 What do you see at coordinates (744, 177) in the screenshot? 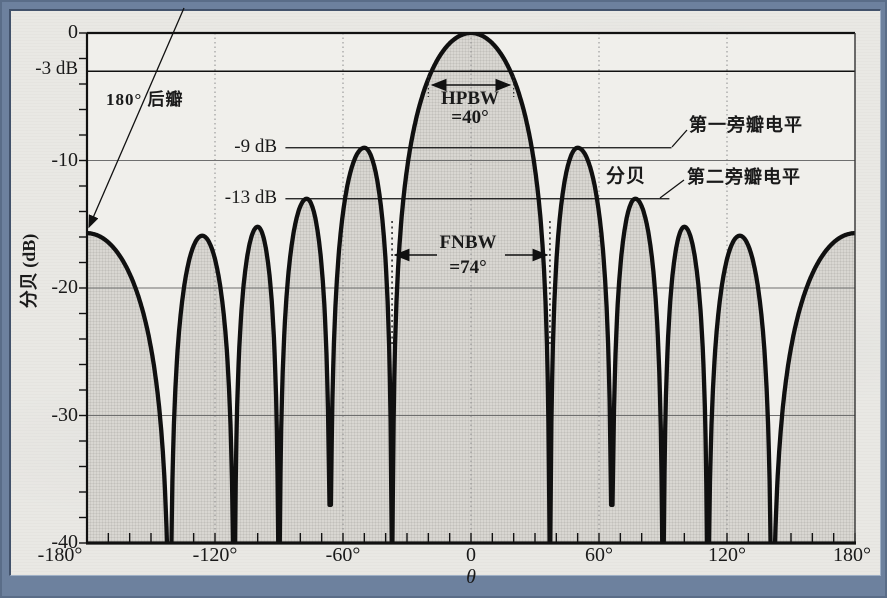
I see `second-sidelobe-level-label: 第二旁瓣电平` at bounding box center [744, 177].